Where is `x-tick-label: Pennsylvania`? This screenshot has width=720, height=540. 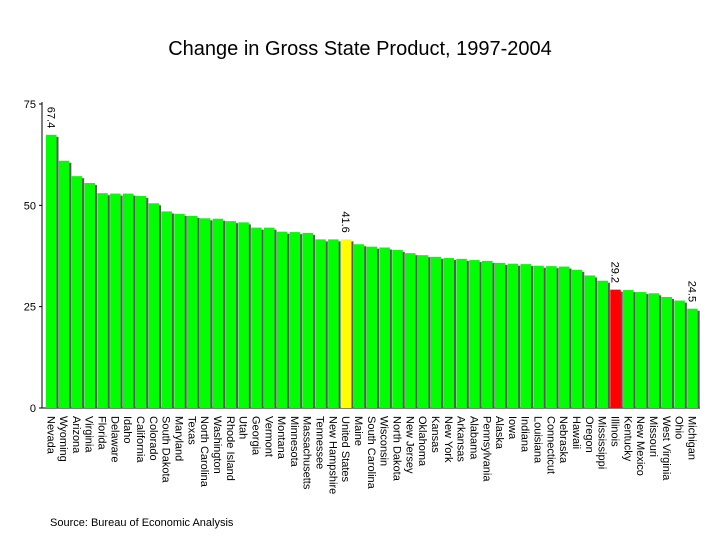
x-tick-label: Pennsylvania is located at coordinates (486, 449).